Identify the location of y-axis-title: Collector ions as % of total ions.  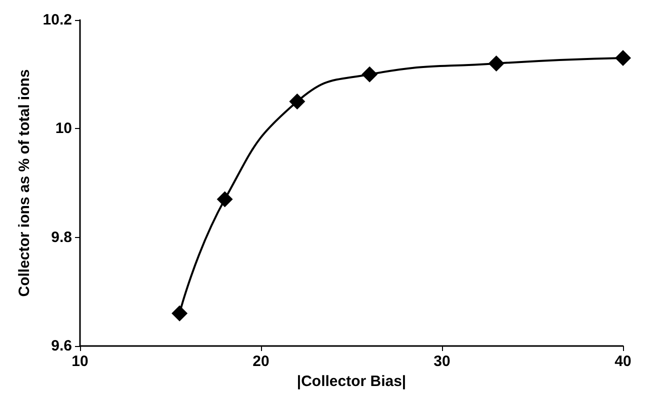
(24, 183).